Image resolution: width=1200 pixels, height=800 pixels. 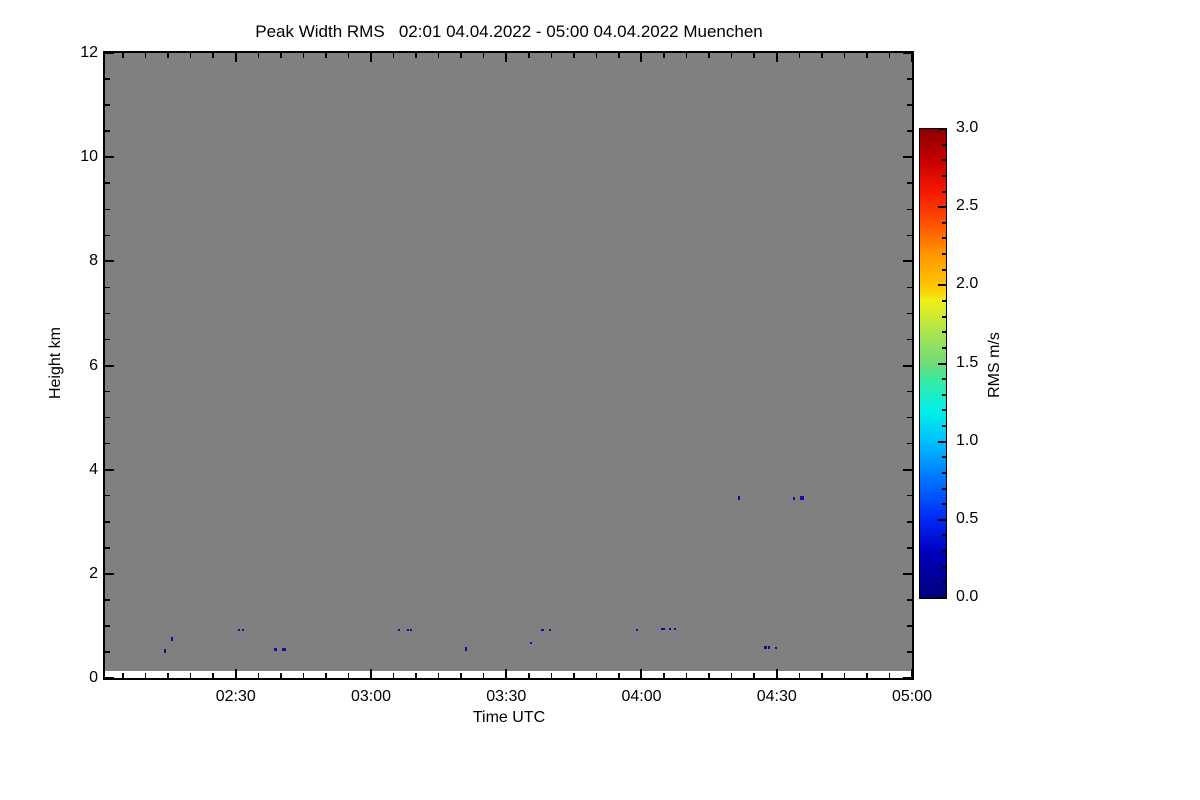 What do you see at coordinates (933, 363) in the screenshot?
I see `colorbar-gradient` at bounding box center [933, 363].